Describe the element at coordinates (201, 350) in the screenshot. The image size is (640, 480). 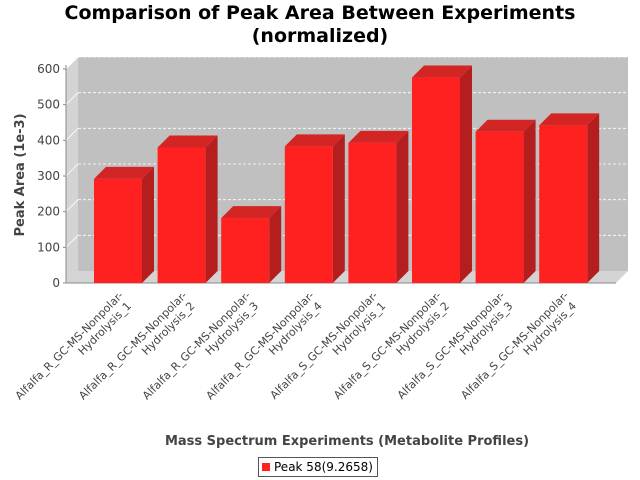
I see `x-tick-label: Alfalfa_R_GC-MS-Nonpolar-Hydrolysis_3` at that location.